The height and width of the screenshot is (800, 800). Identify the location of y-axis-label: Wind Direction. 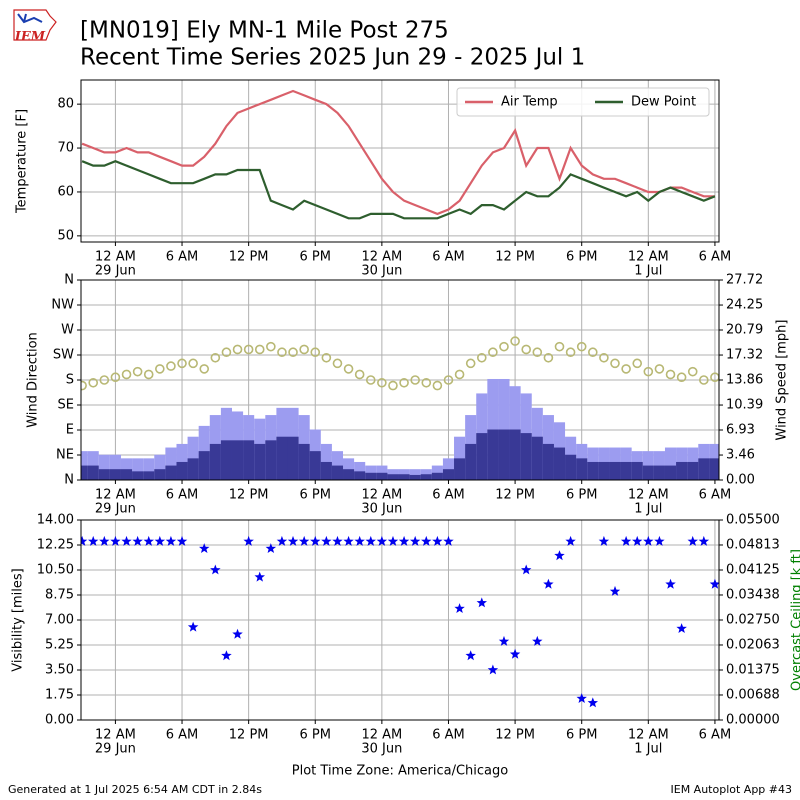
(33, 380).